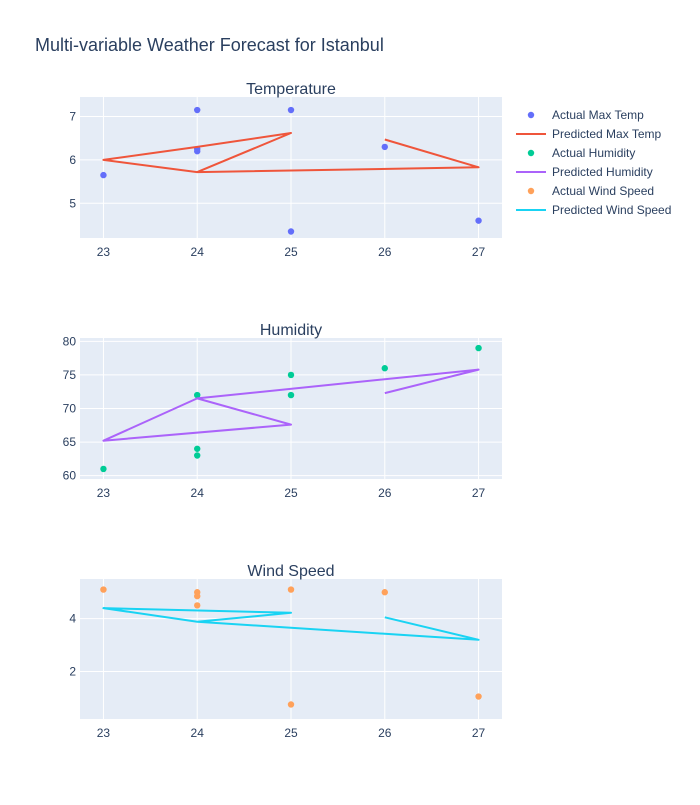  What do you see at coordinates (72, 203) in the screenshot?
I see `y-tick-label: 5` at bounding box center [72, 203].